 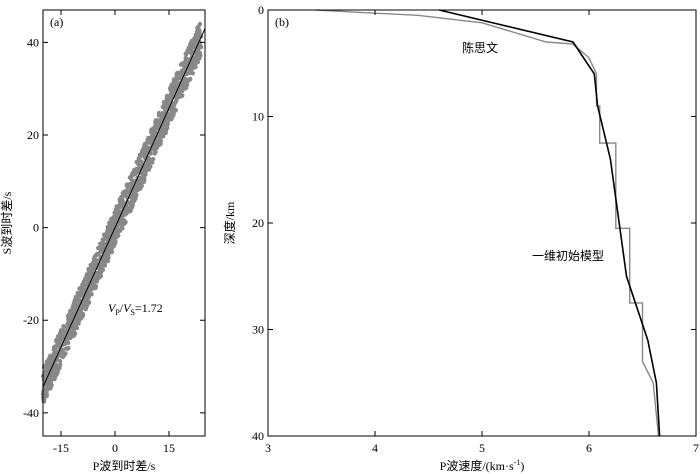 What do you see at coordinates (61, 448) in the screenshot?
I see `x-tick-label: -15` at bounding box center [61, 448].